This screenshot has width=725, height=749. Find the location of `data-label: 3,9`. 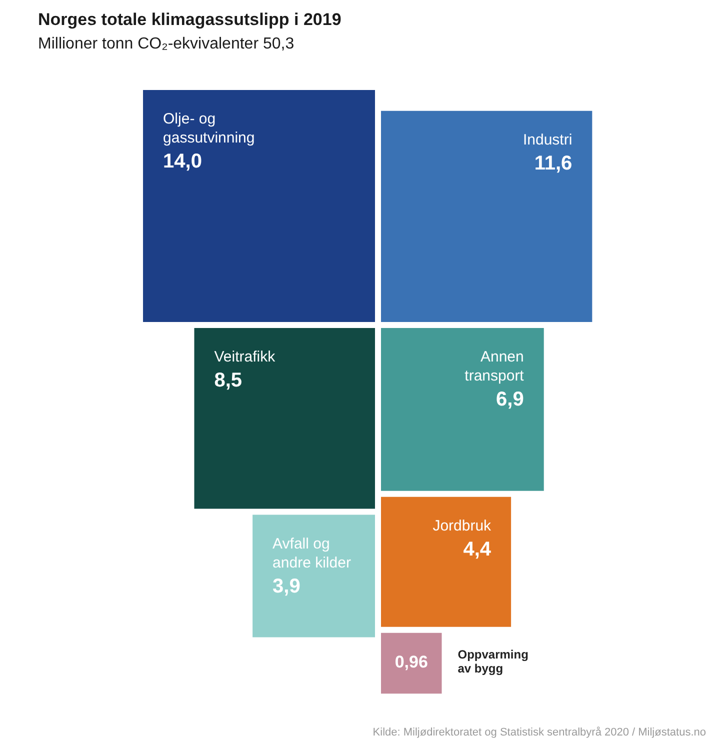

data-label: 3,9 is located at coordinates (286, 586).